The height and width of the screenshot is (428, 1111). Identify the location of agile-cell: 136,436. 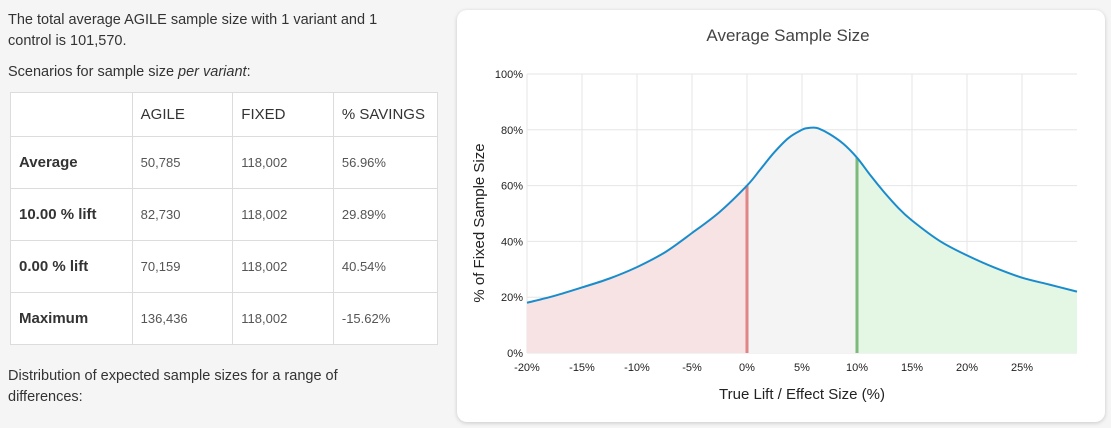
(182, 318).